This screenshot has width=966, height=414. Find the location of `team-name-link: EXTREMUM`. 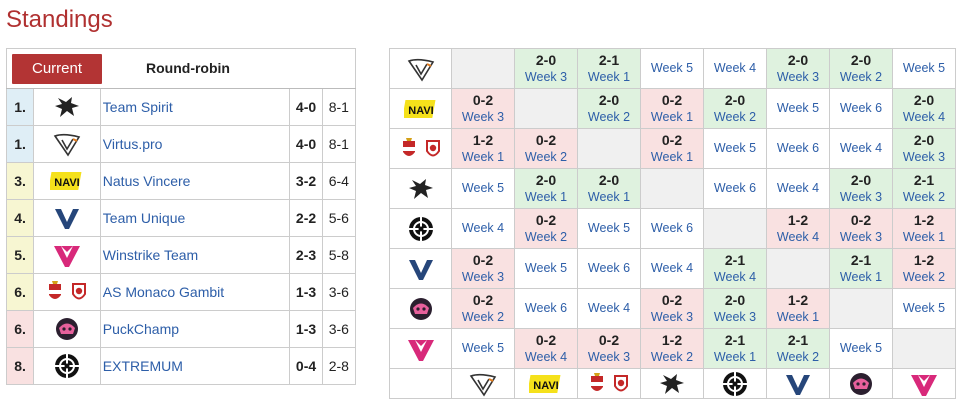

team-name-link: EXTREMUM is located at coordinates (195, 366).